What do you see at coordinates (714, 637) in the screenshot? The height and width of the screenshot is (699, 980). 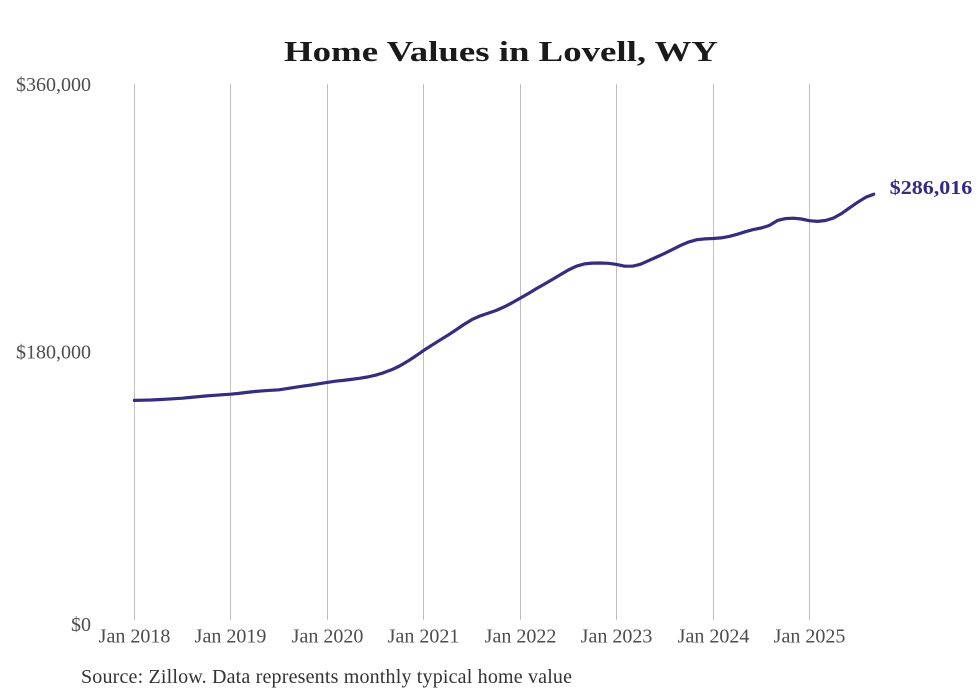 I see `svg-text: Jan 2024` at bounding box center [714, 637].